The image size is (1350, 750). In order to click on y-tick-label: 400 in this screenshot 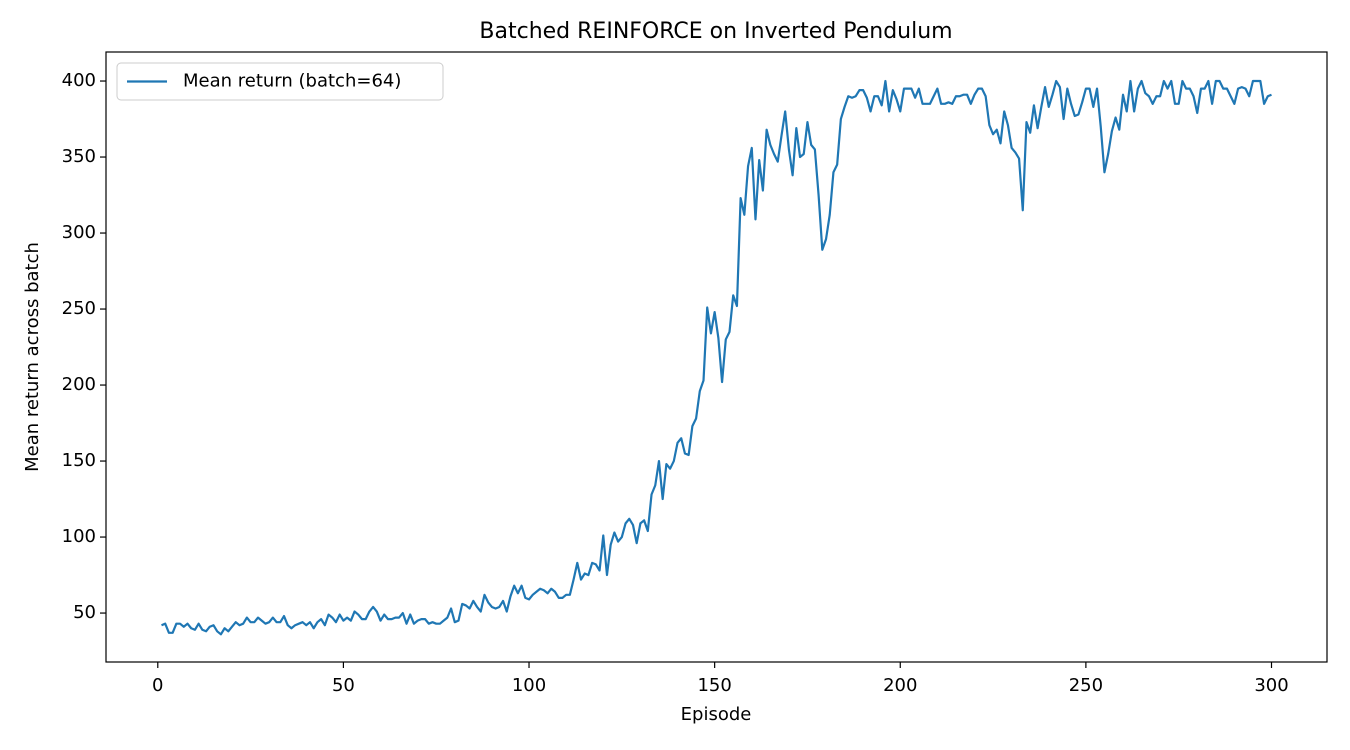, I will do `click(79, 80)`.